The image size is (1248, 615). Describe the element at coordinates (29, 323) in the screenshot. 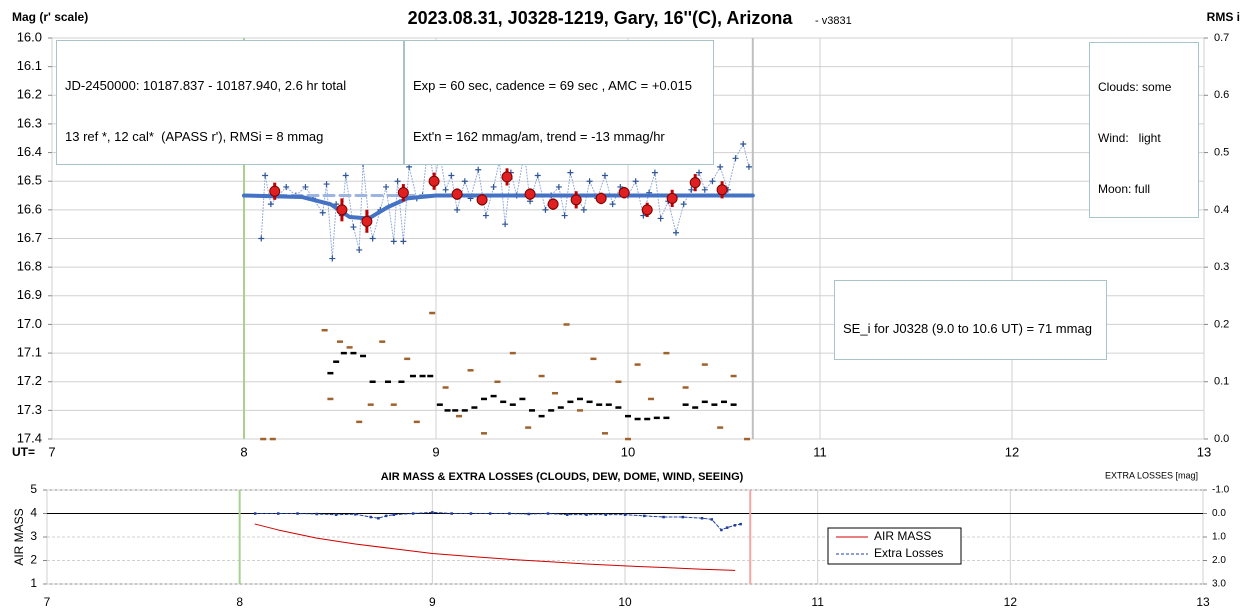

I see `y-tick-label: 17.0` at that location.